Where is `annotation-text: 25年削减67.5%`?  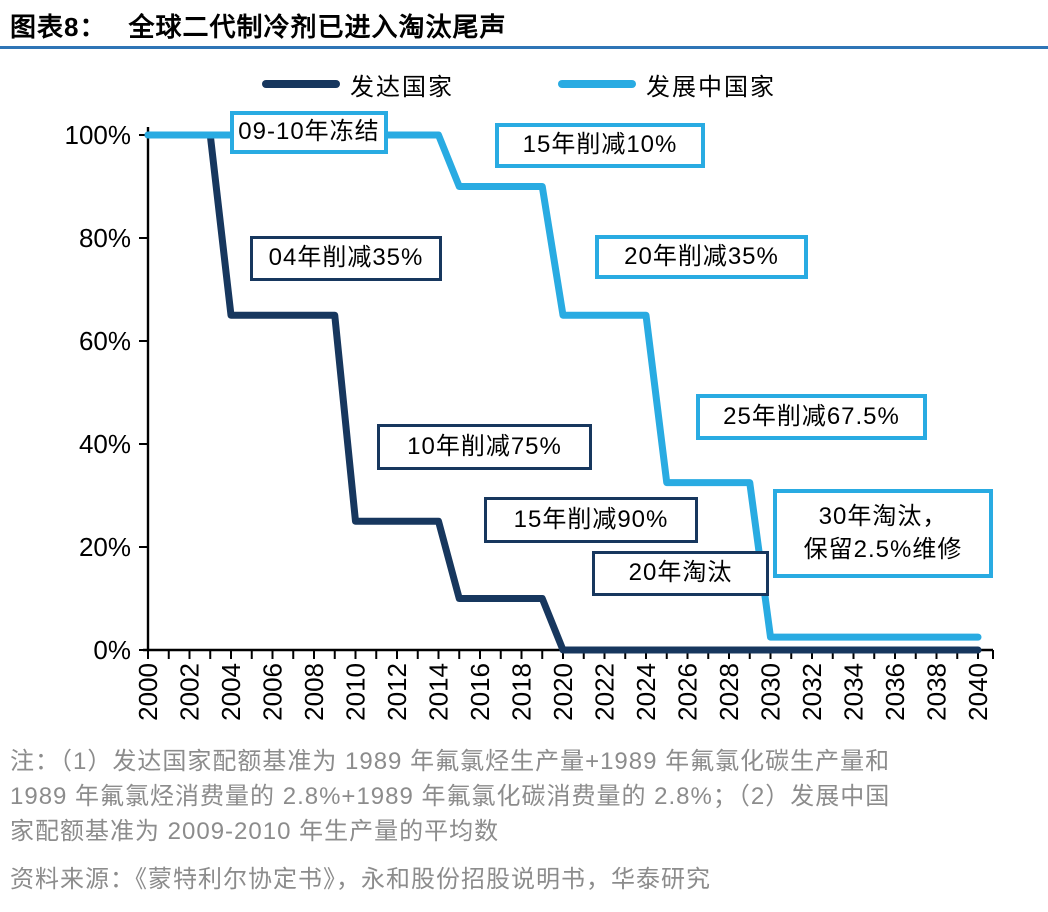
annotation-text: 25年削减67.5% is located at coordinates (811, 416).